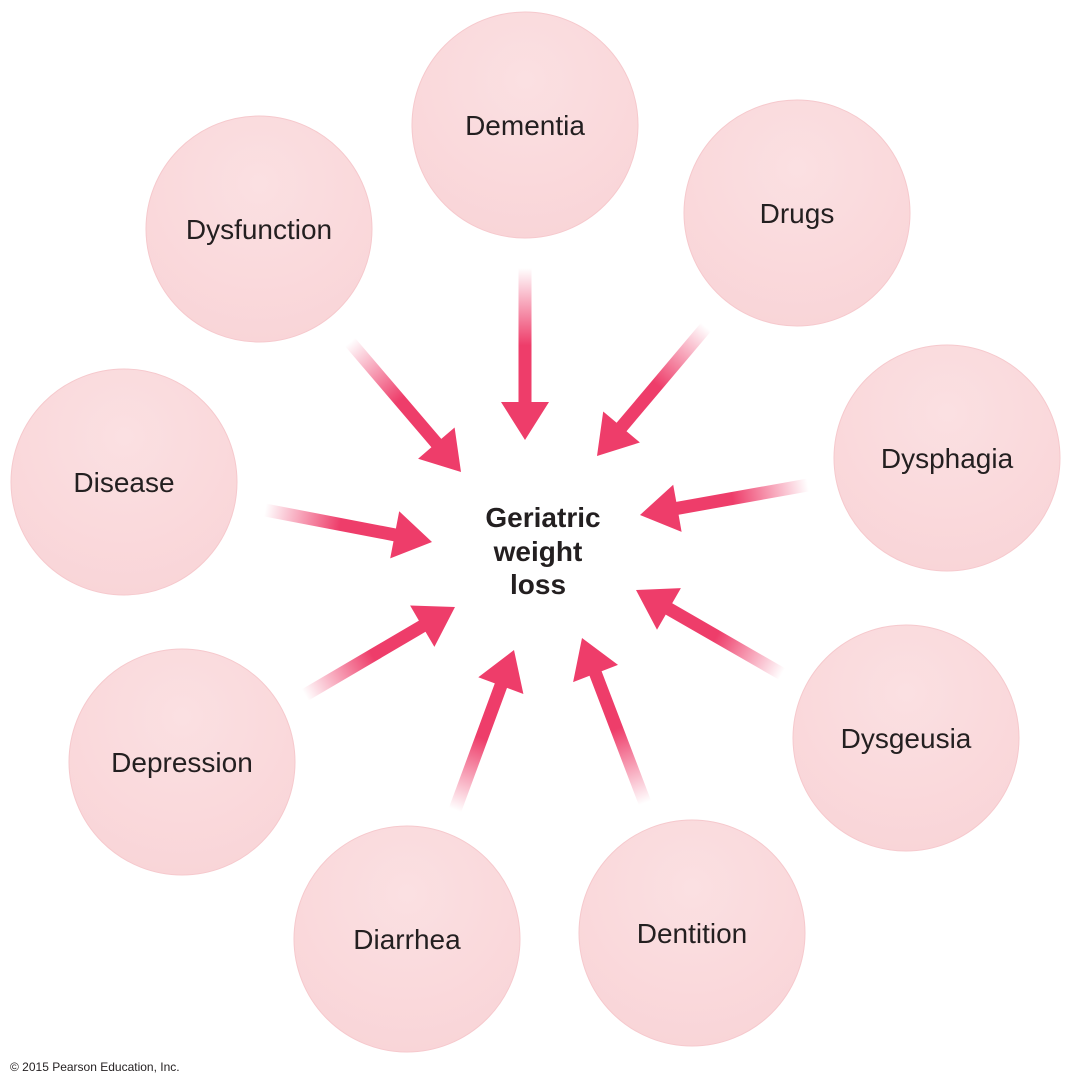  Describe the element at coordinates (538, 551) in the screenshot. I see `center-line-2: weight` at that location.